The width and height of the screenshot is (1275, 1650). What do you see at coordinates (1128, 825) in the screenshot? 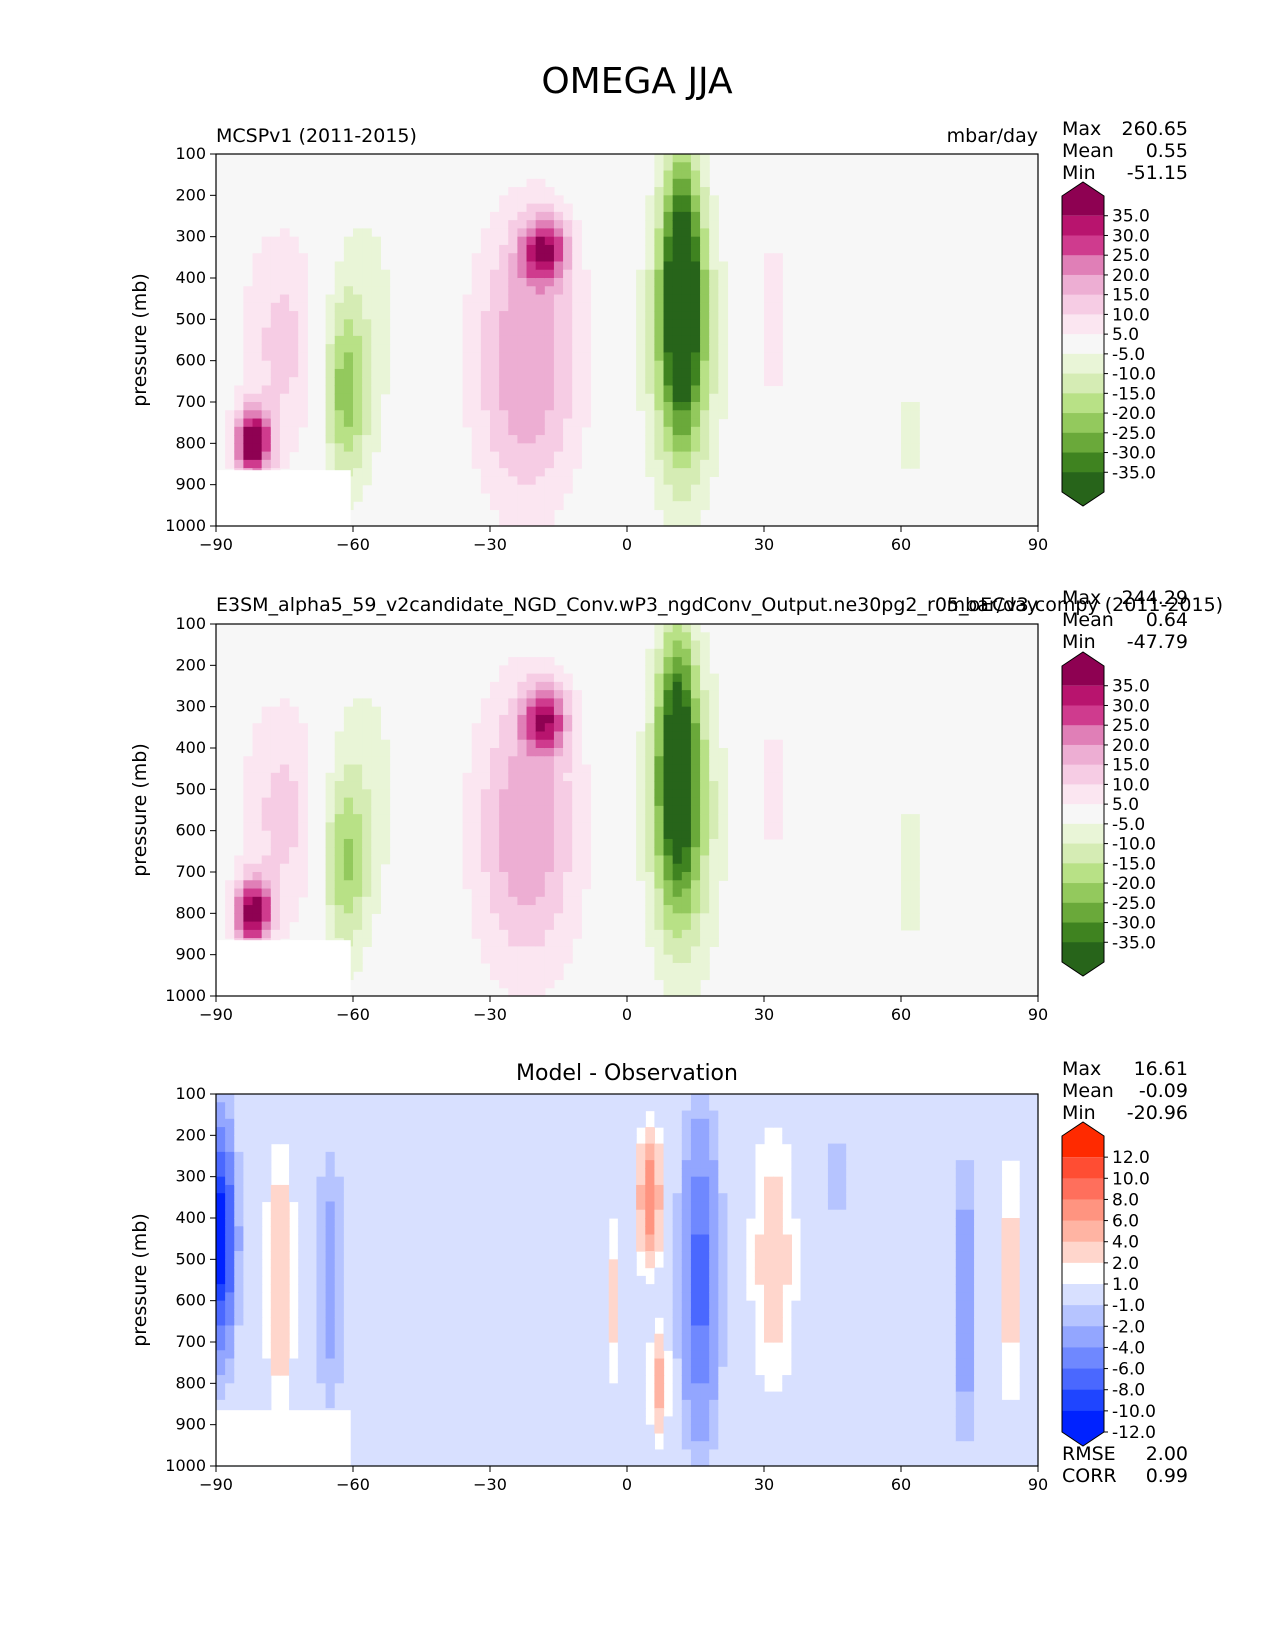
I see `colorbar-label: -5.0` at bounding box center [1128, 825].